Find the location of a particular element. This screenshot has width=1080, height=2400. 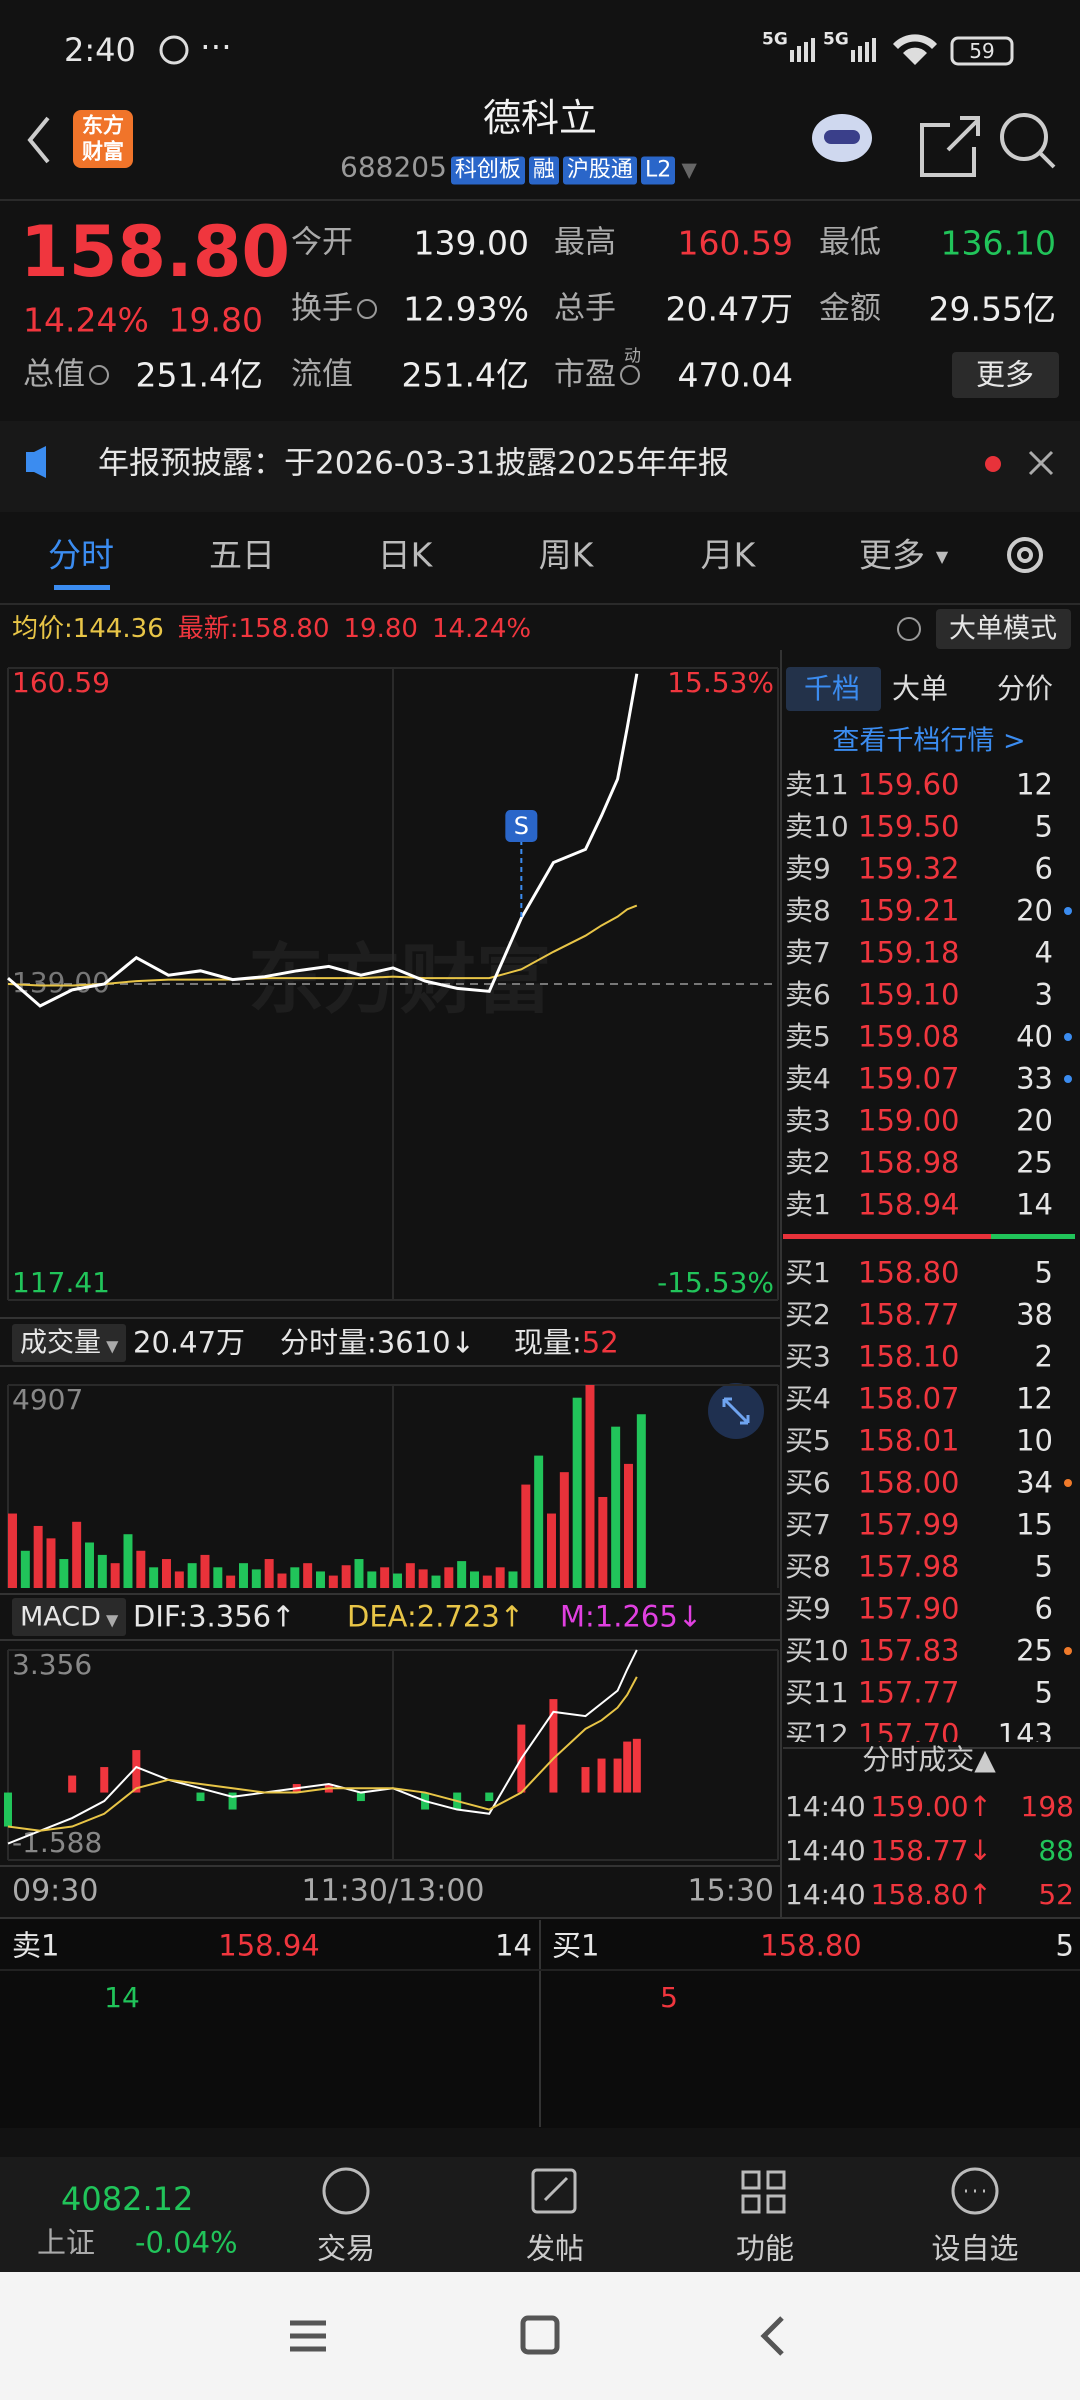

trades-title: 分时成交▲ is located at coordinates (929, 1759).